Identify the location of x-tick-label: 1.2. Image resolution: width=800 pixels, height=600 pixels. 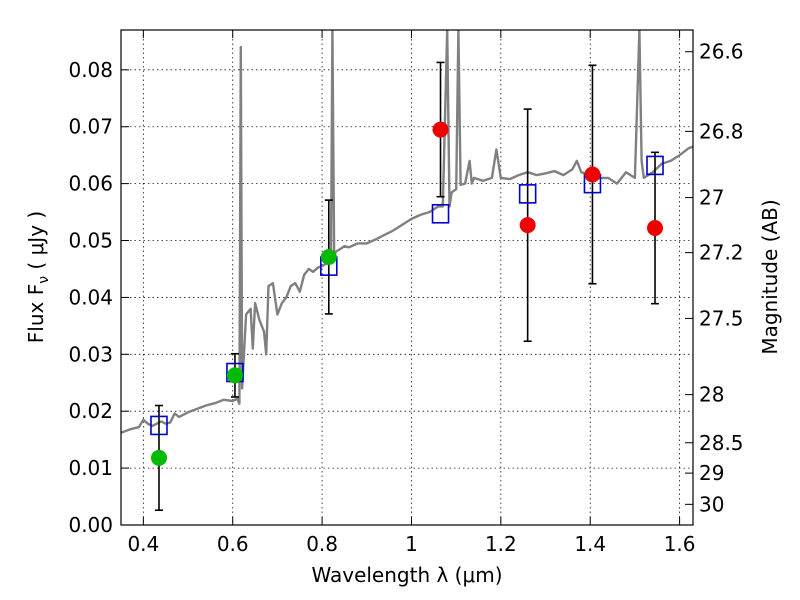
(501, 544).